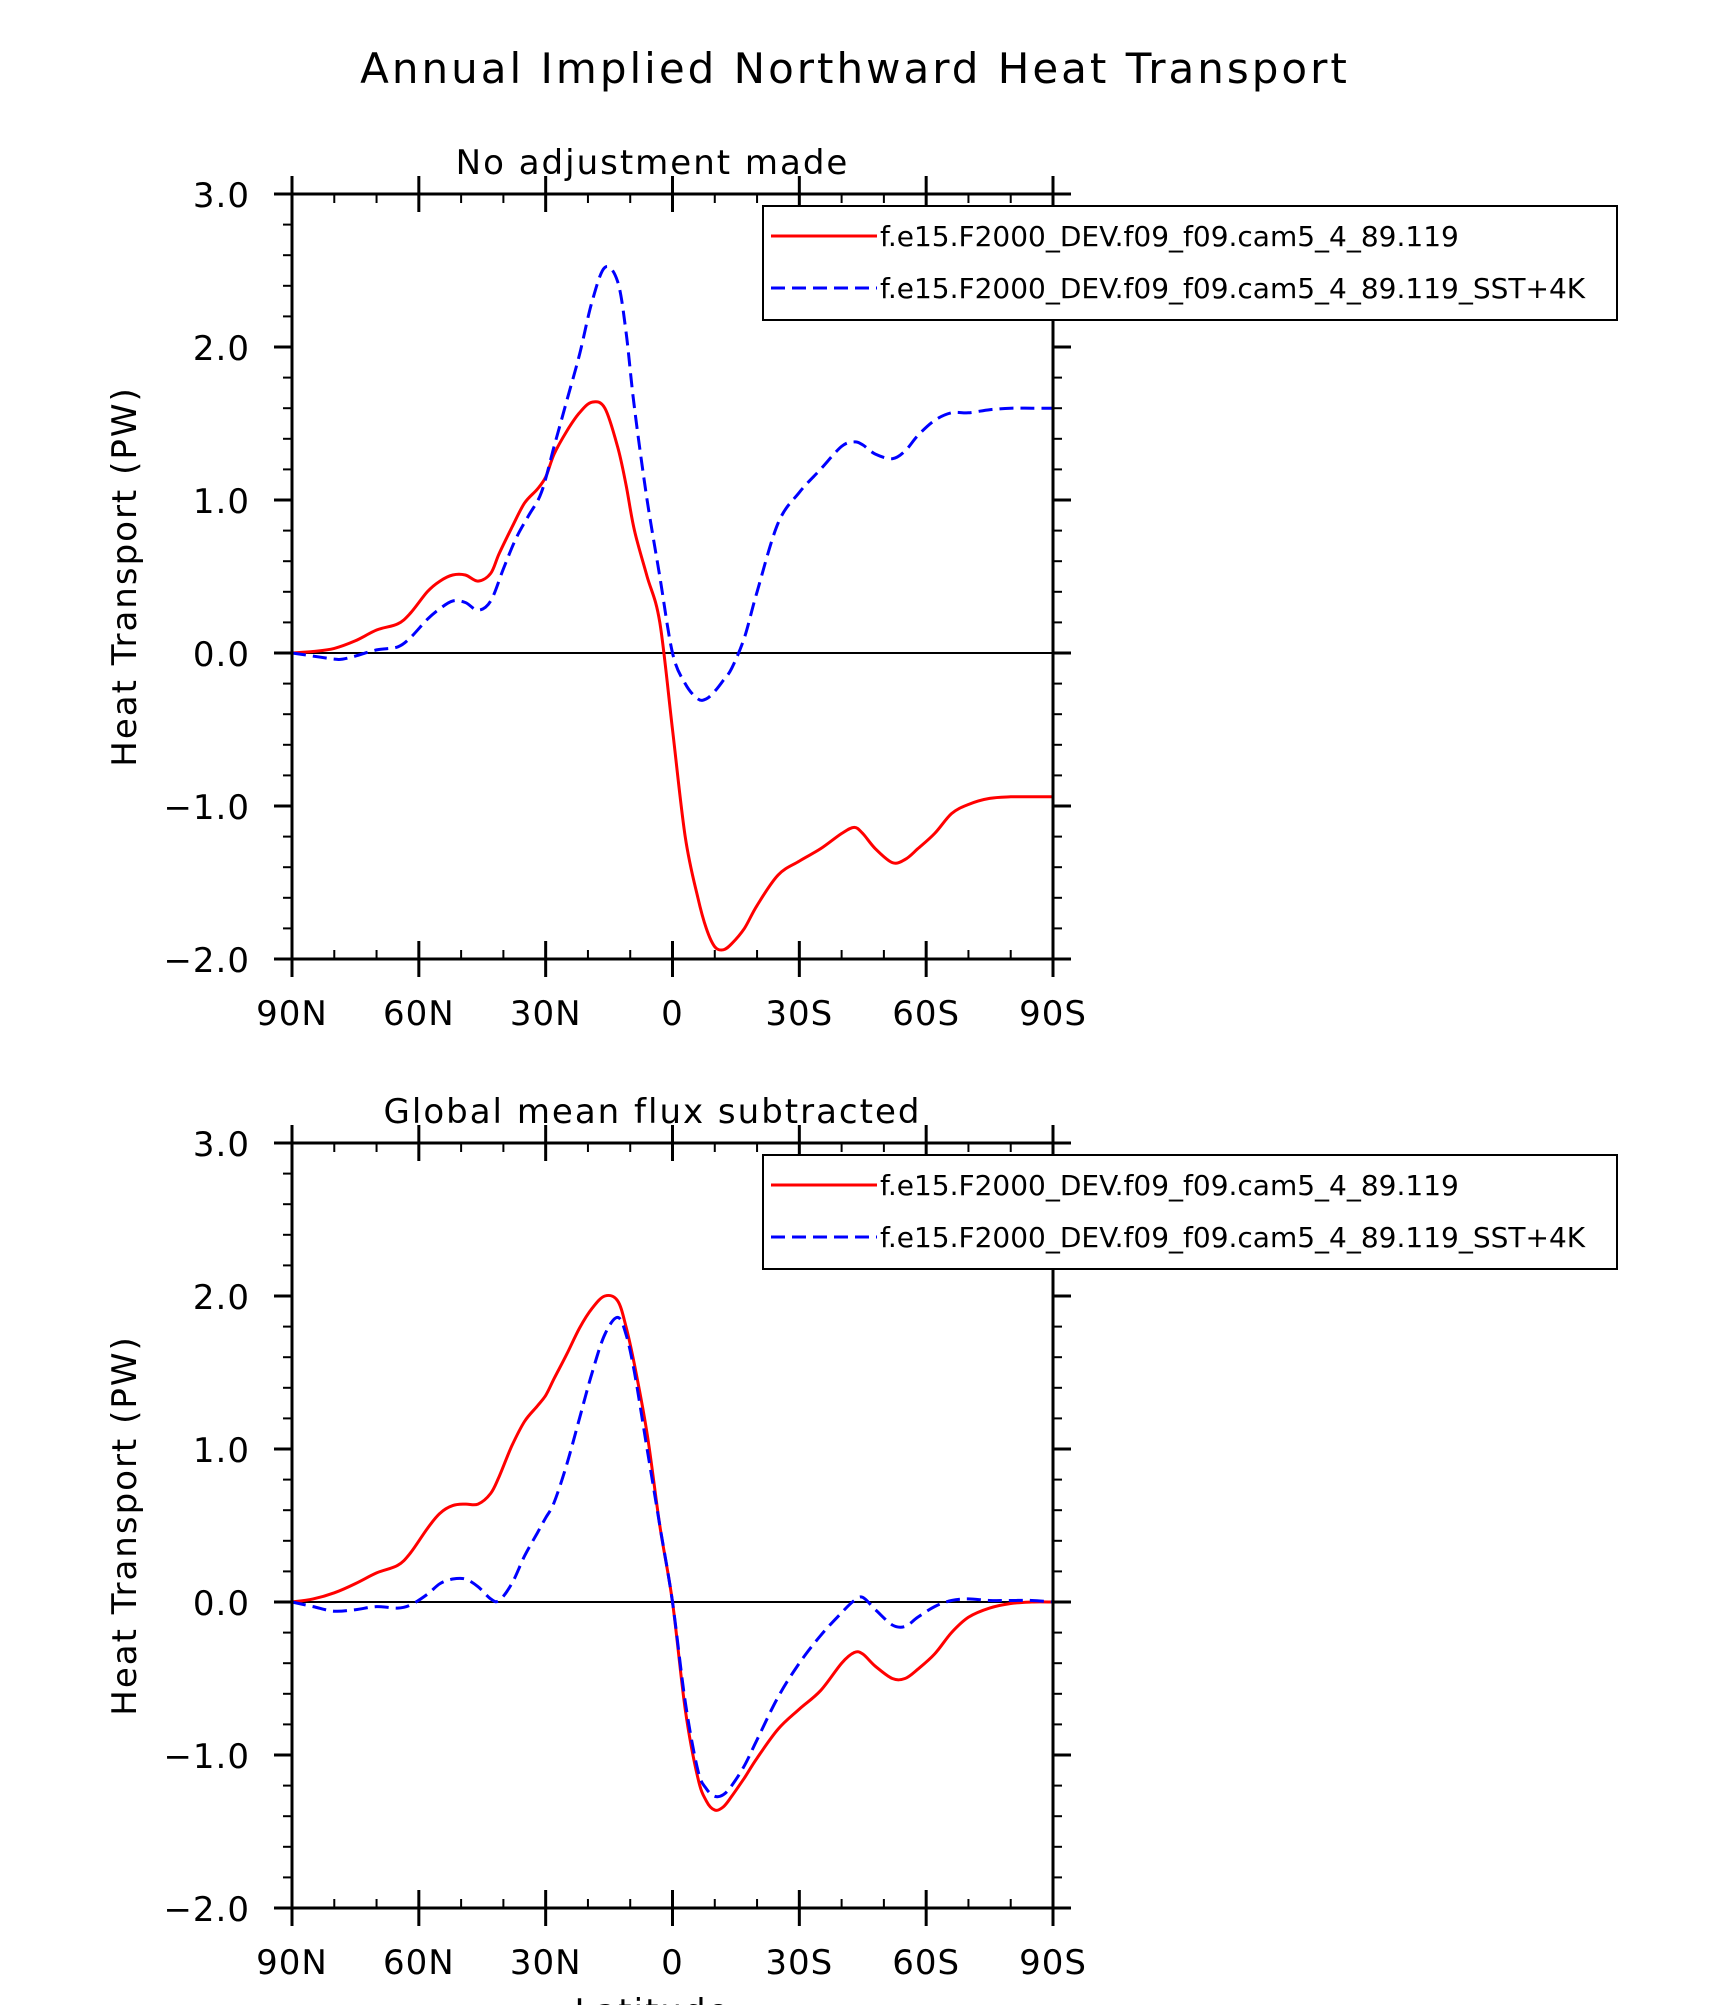  Describe the element at coordinates (653, 1998) in the screenshot. I see `x-axis-label: Latitude` at that location.